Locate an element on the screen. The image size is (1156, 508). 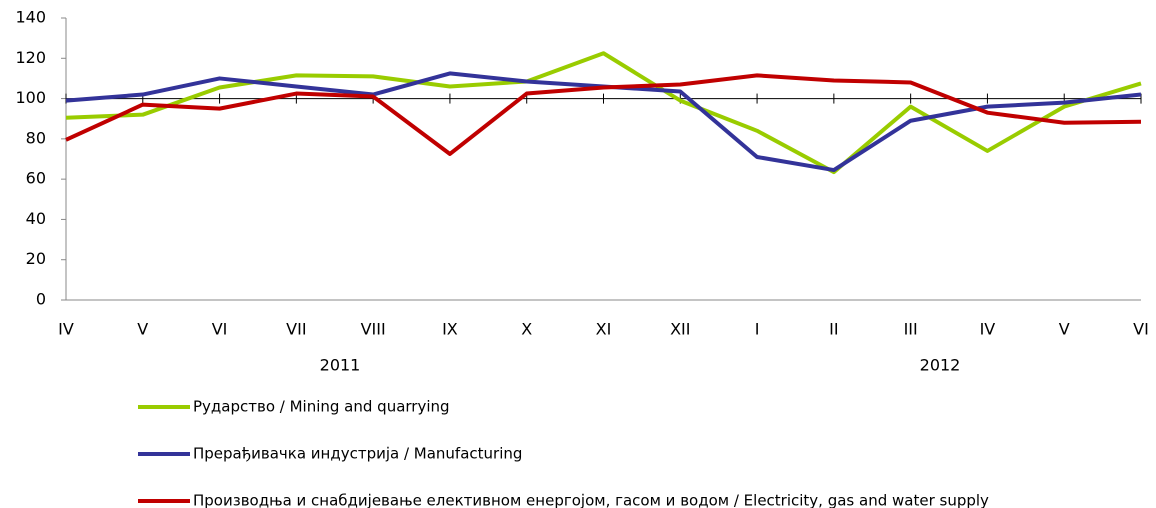
y-tick-label: 140 is located at coordinates (30, 17).